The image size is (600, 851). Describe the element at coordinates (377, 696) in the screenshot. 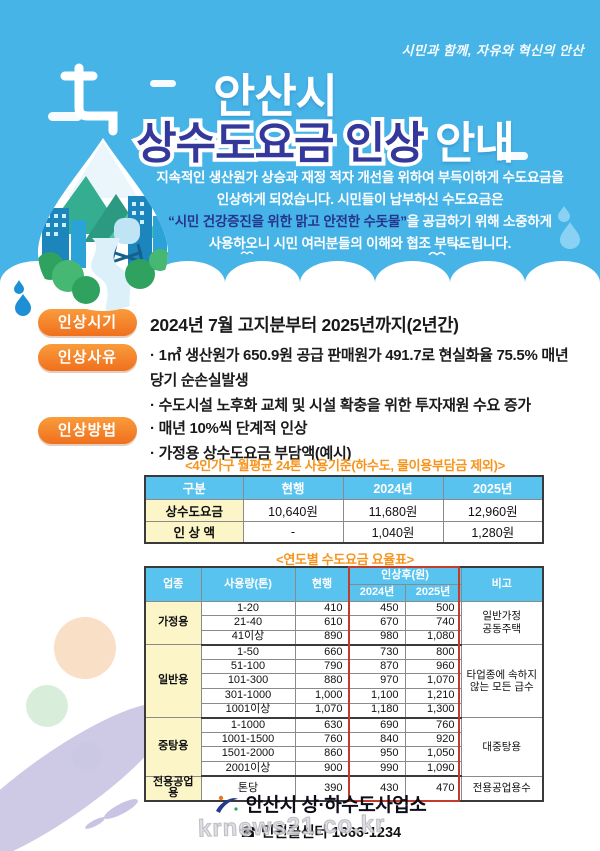

I see `table-cell: 1,100` at that location.